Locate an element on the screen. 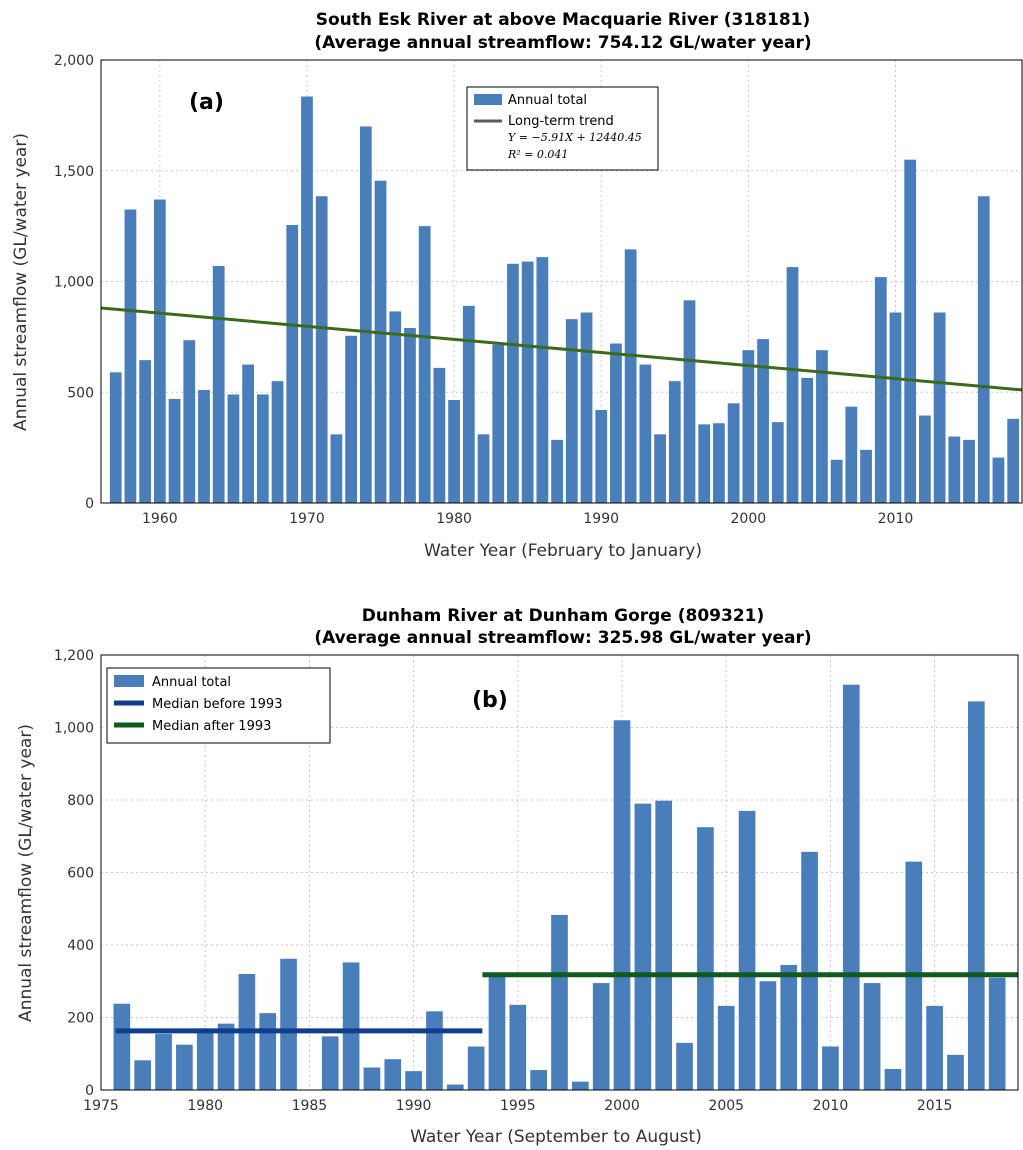  chart-a-ylabel: Annual streamflow (GL/water year) is located at coordinates (21, 282).